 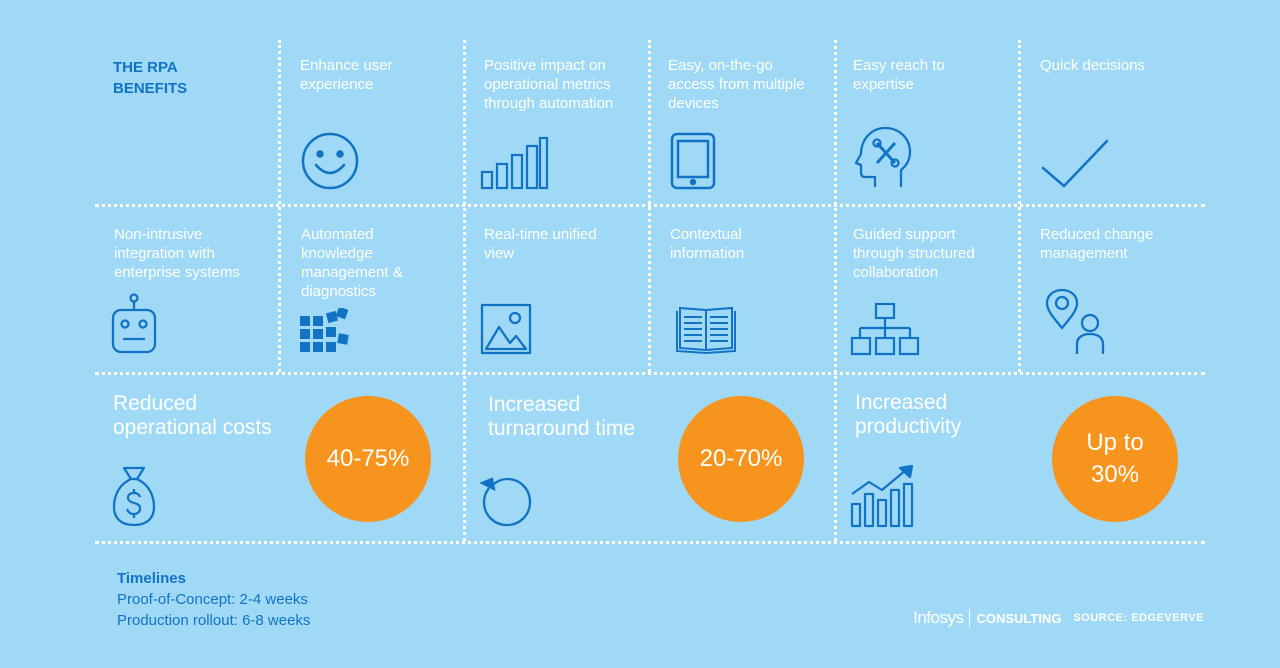 I want to click on benefit-title: Reduced operational costs, so click(x=192, y=415).